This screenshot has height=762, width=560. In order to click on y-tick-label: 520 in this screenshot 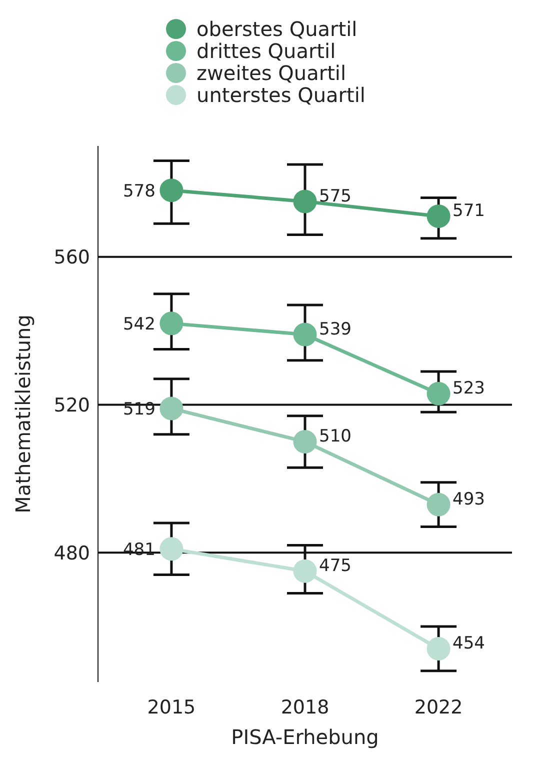, I will do `click(72, 405)`.